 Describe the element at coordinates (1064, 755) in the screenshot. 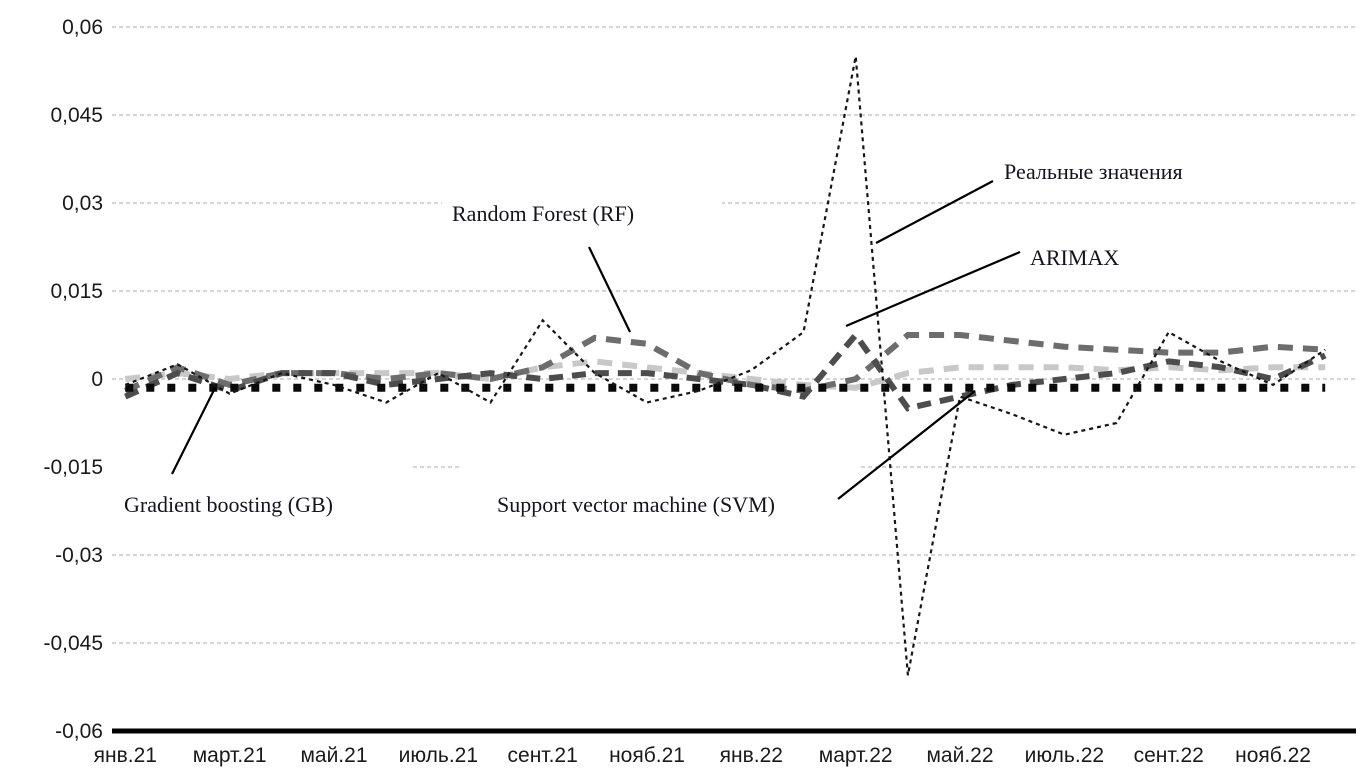

I see `x-tick-label: июль.22` at that location.